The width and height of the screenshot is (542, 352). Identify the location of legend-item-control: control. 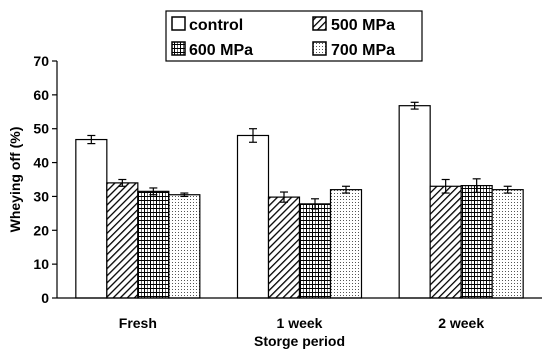
(207, 25).